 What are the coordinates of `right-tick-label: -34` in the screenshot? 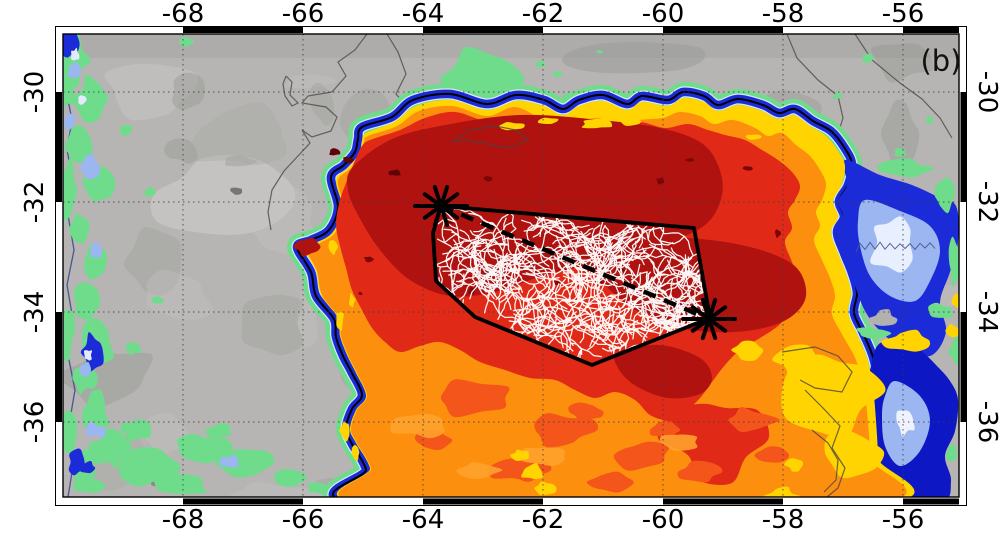 It's located at (986, 312).